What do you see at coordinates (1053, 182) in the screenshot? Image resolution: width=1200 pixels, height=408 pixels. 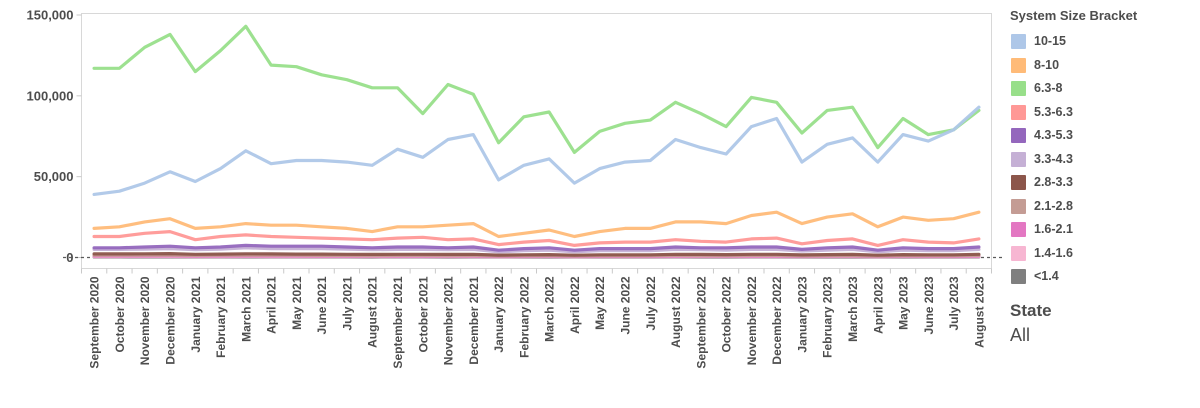 I see `legend-item-label: 2.8-3.3` at bounding box center [1053, 182].